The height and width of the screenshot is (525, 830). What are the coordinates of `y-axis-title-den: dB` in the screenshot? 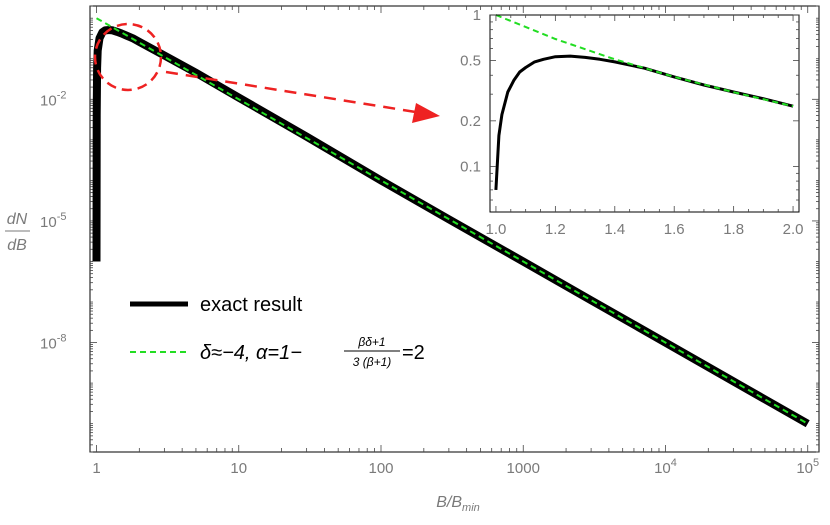 It's located at (17, 245).